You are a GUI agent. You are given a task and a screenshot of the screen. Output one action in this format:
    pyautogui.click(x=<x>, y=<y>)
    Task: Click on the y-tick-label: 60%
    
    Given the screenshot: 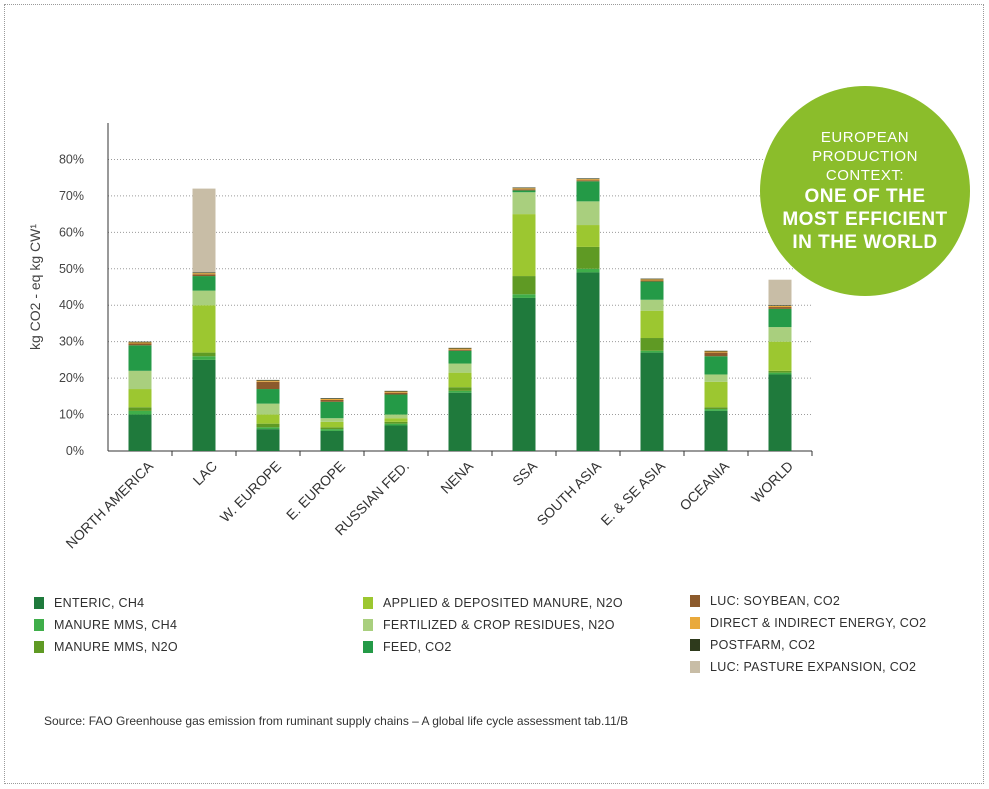 What is the action you would take?
    pyautogui.click(x=71, y=232)
    